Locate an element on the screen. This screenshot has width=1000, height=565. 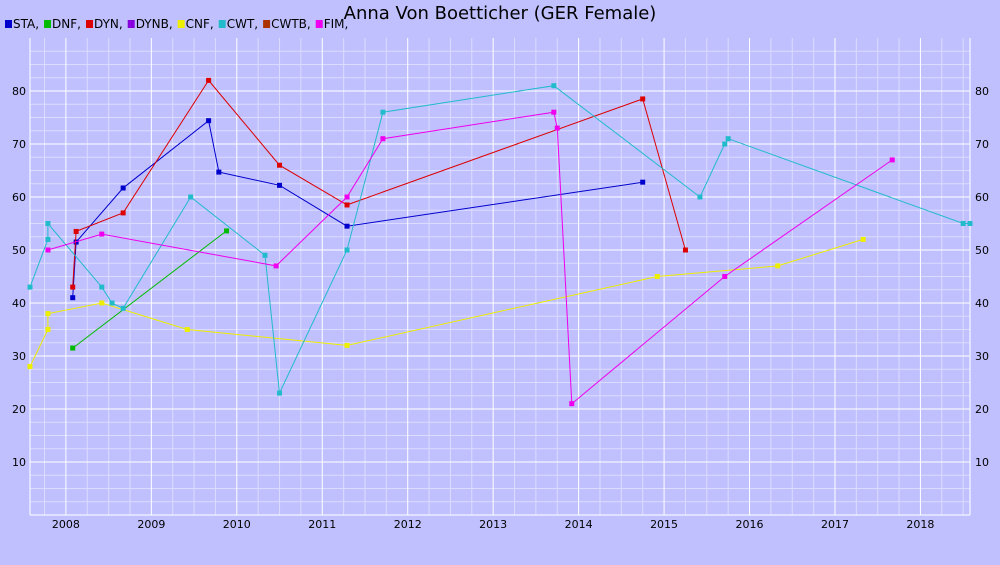
legend: STA, DNF, DYN, DYNB, CNF, CWT, CWTB, FIM, is located at coordinates (176, 24).